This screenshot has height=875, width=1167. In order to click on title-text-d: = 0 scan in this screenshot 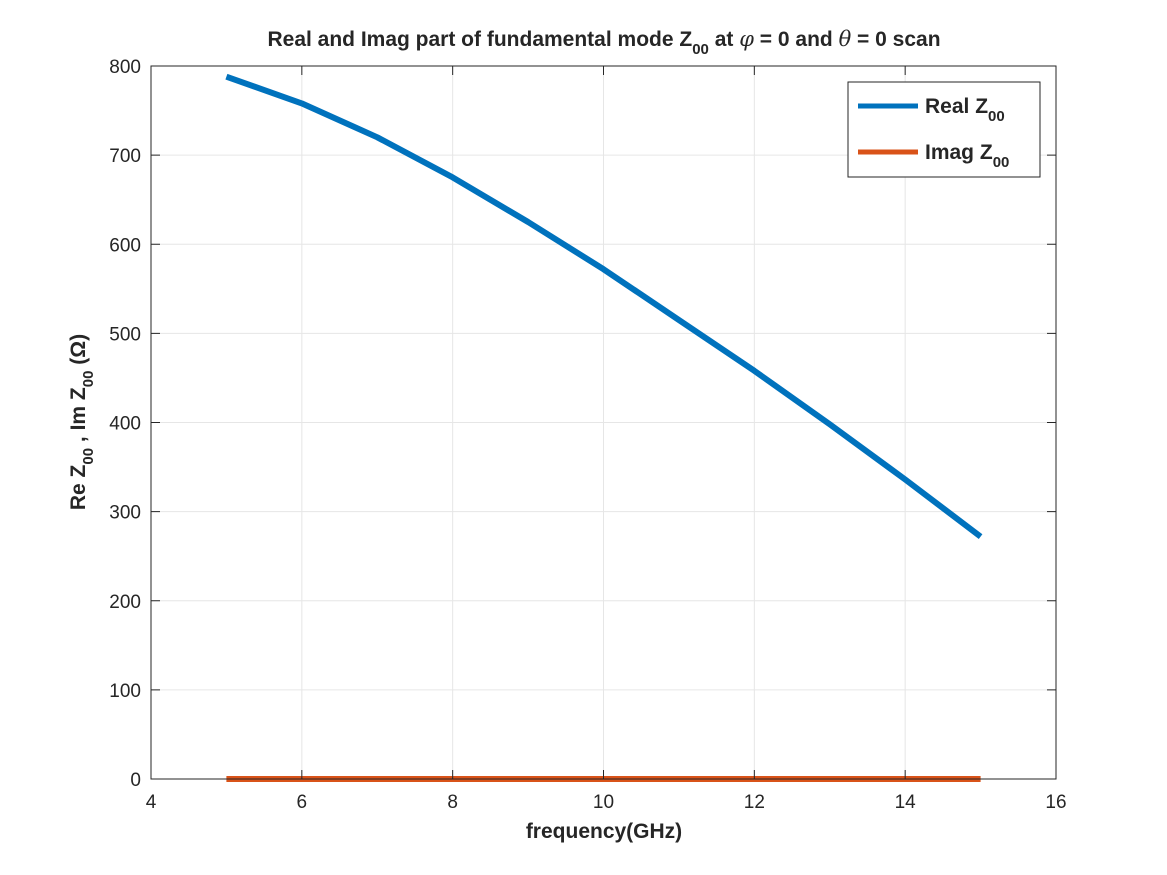, I will do `click(895, 39)`.